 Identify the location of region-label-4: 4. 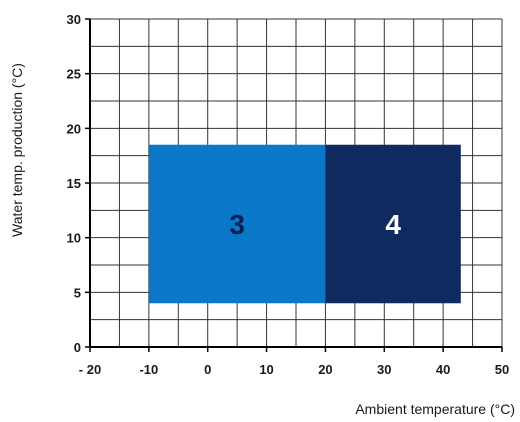
(393, 224).